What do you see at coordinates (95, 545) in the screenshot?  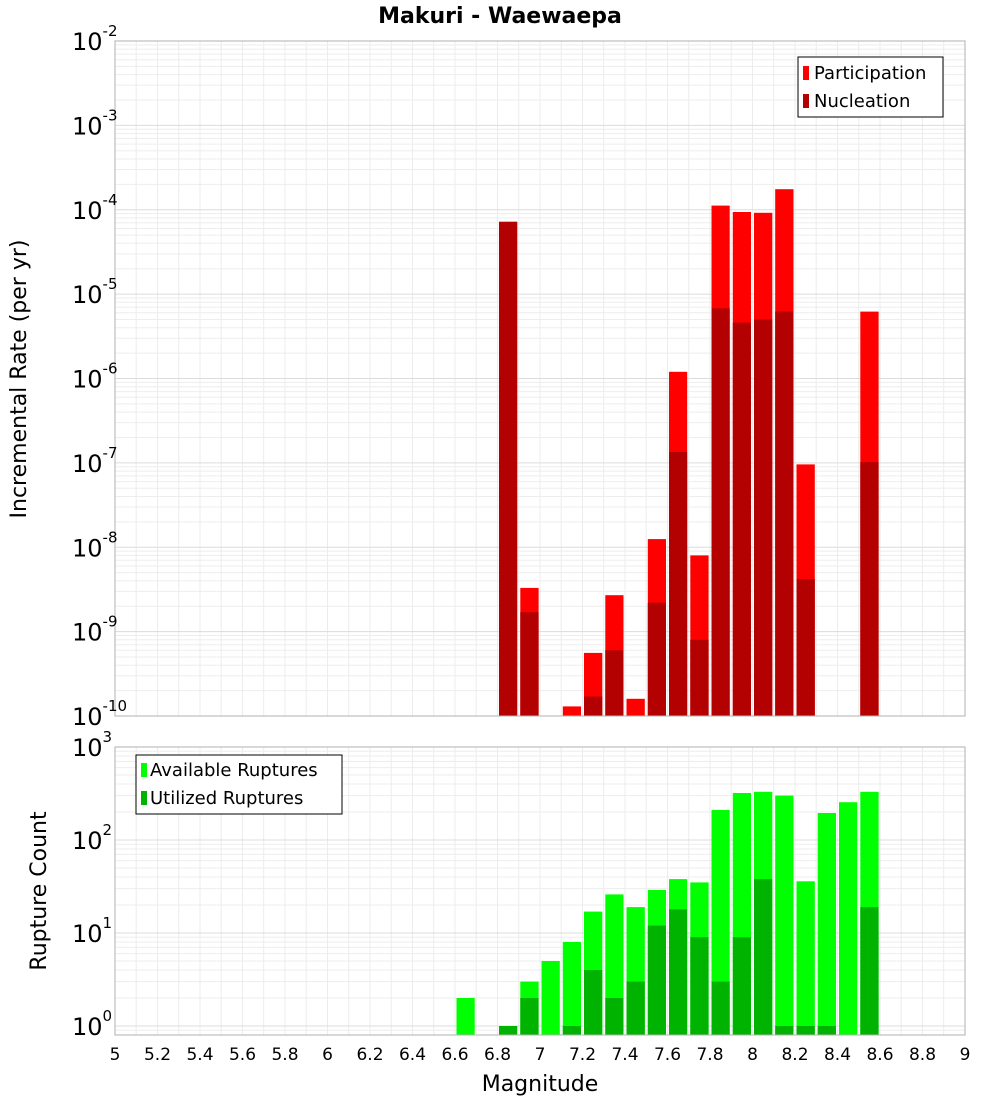 I see `top-y-tick-label: 10⁻⁸` at bounding box center [95, 545].